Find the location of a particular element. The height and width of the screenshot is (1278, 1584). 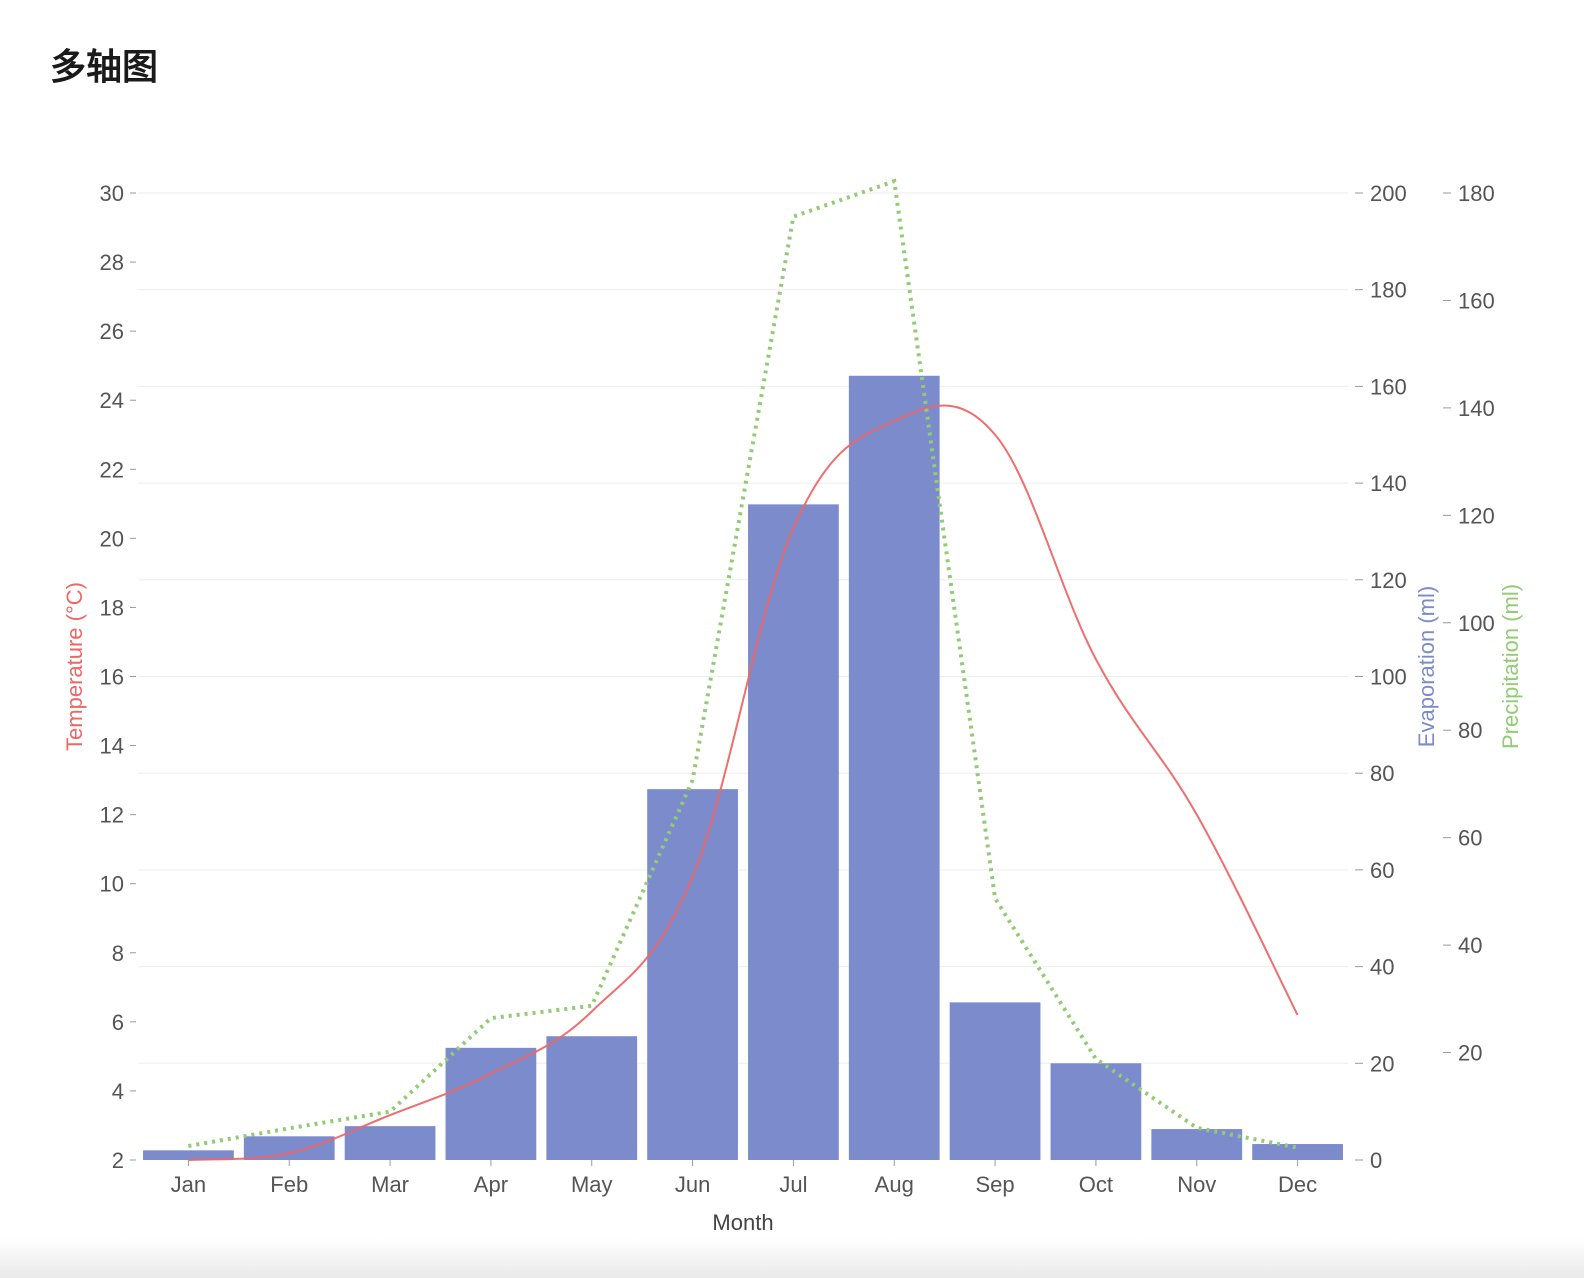

temperature-tick-label: 2 is located at coordinates (118, 1160).